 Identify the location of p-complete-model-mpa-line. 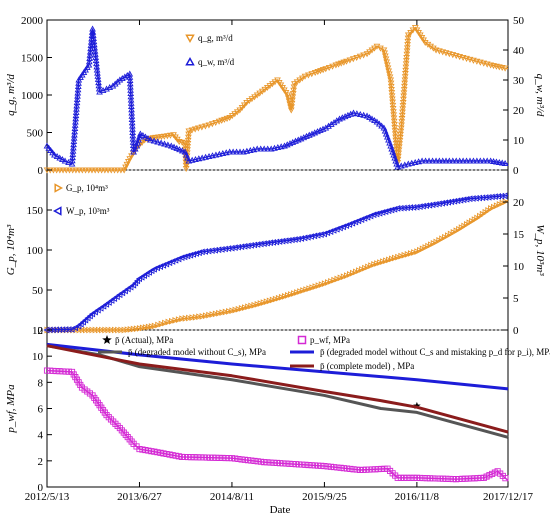
(277, 389).